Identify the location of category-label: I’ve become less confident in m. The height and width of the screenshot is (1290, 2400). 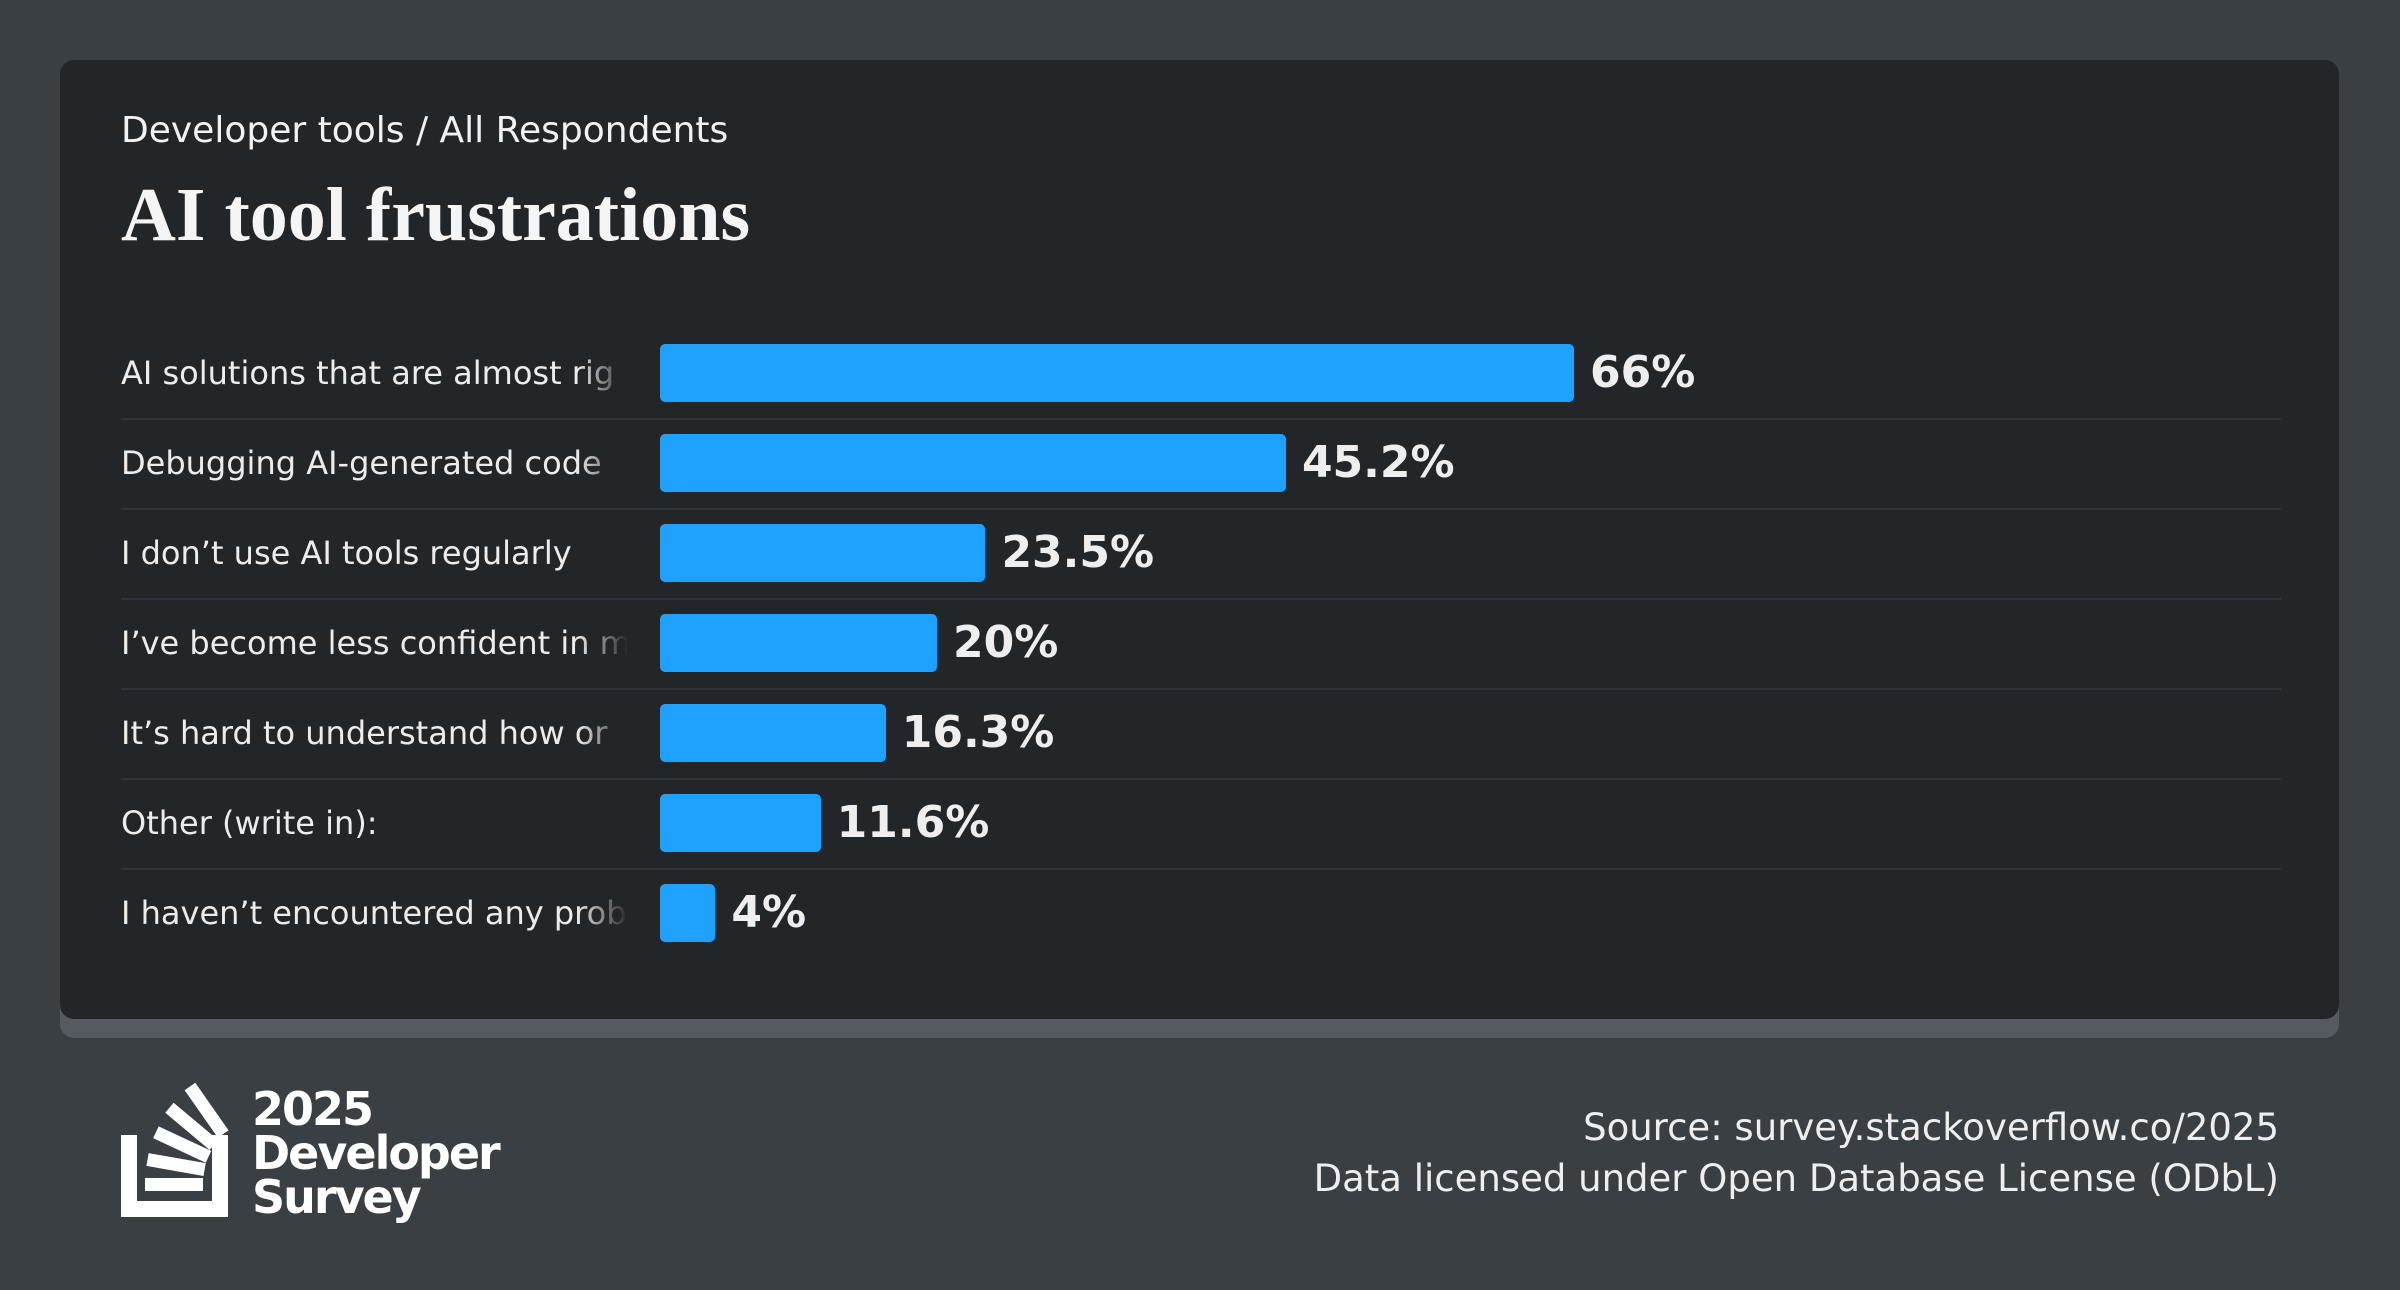
(374, 643).